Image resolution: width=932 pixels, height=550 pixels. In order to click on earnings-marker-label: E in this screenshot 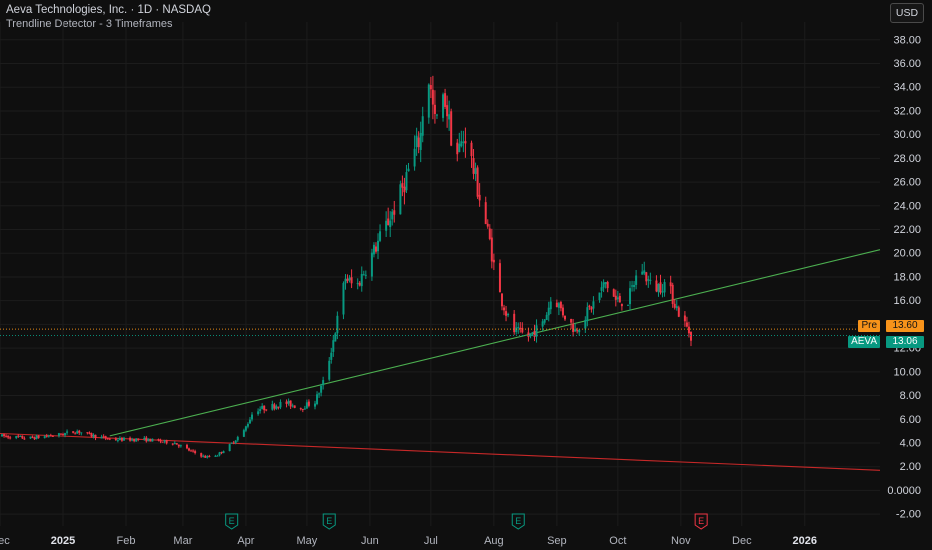, I will do `click(232, 521)`.